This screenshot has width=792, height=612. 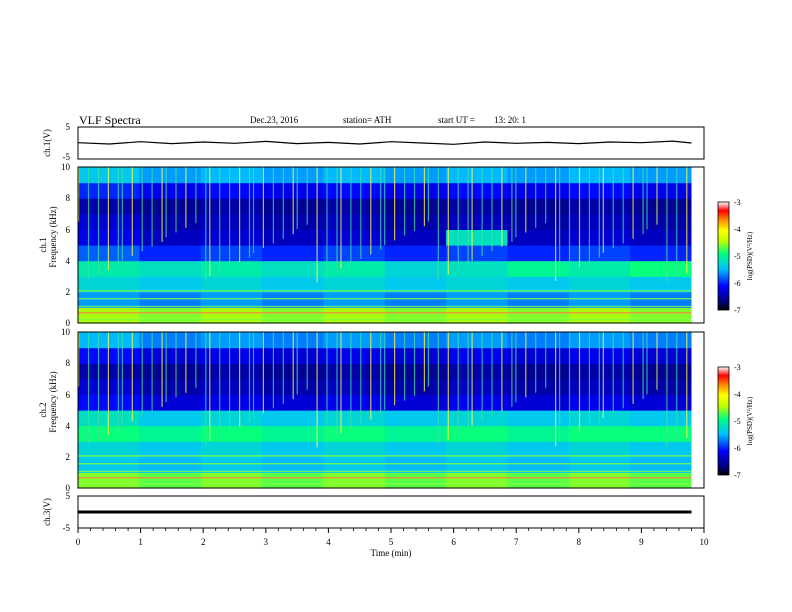 What do you see at coordinates (47, 143) in the screenshot?
I see `ch1-wave-ylabel: ch.1(V)` at bounding box center [47, 143].